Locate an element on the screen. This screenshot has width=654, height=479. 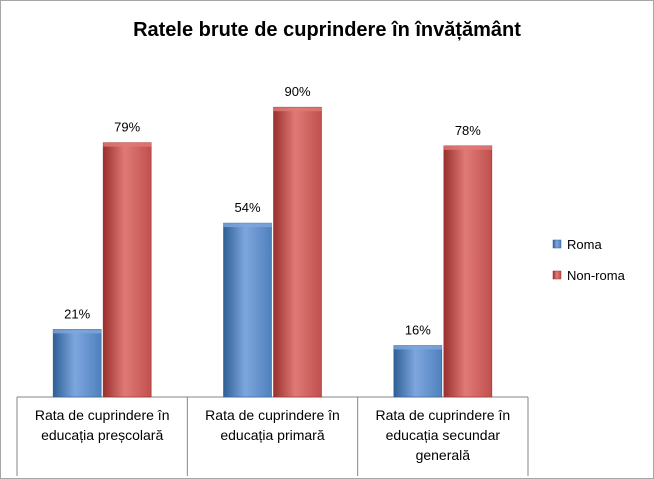
data-label: 54% is located at coordinates (247, 207).